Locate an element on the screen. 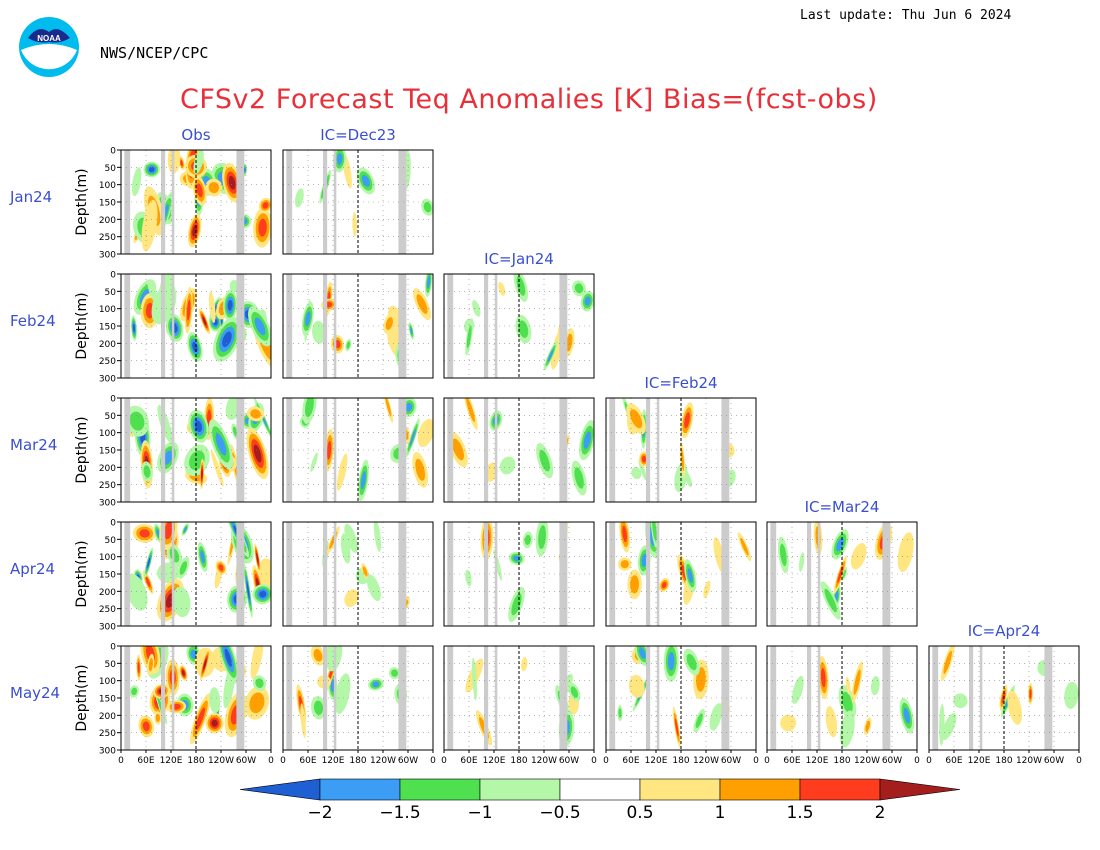 The image size is (1100, 850). y-tick-label: 200 is located at coordinates (107, 345).